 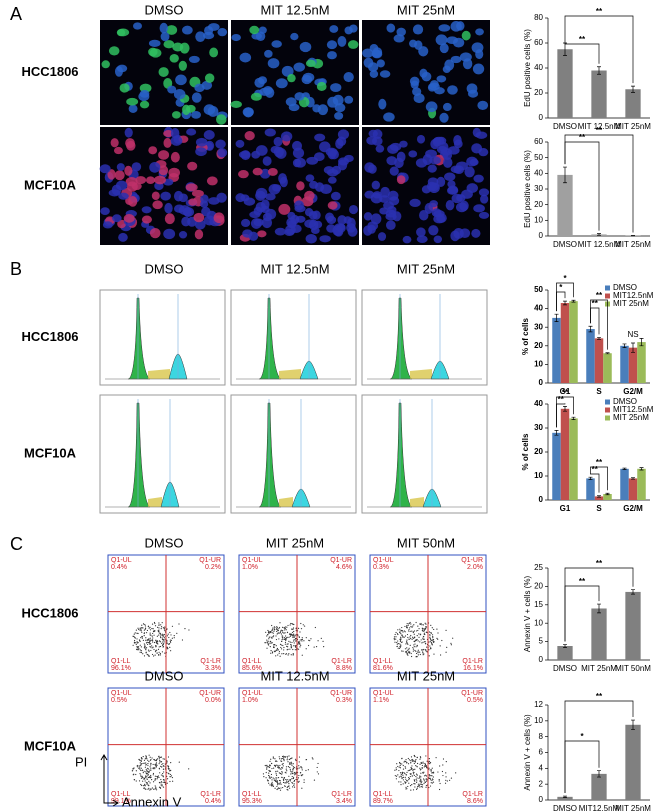 What do you see at coordinates (527, 68) in the screenshot?
I see `y-axis-title: EdU positive cells (%)` at bounding box center [527, 68].